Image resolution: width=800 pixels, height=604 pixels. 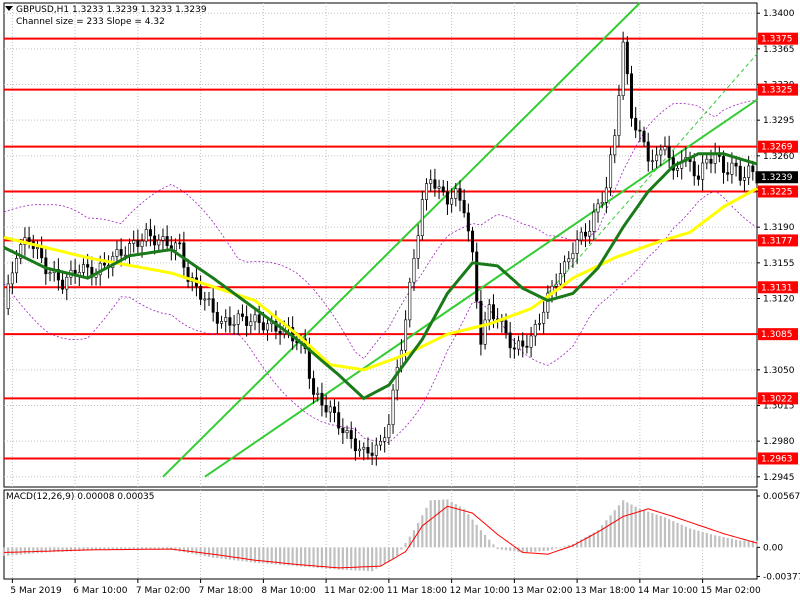 I want to click on x-tick-label: 15 Mar 02:00, so click(x=731, y=591).